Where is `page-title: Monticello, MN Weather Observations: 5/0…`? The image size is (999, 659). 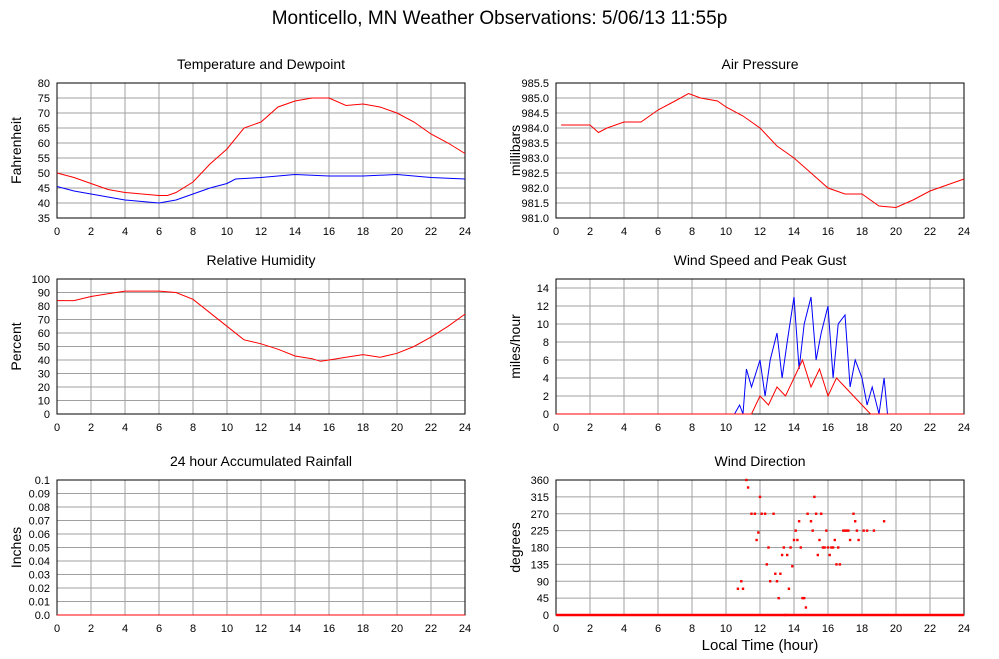 page-title: Monticello, MN Weather Observations: 5/0… is located at coordinates (499, 18).